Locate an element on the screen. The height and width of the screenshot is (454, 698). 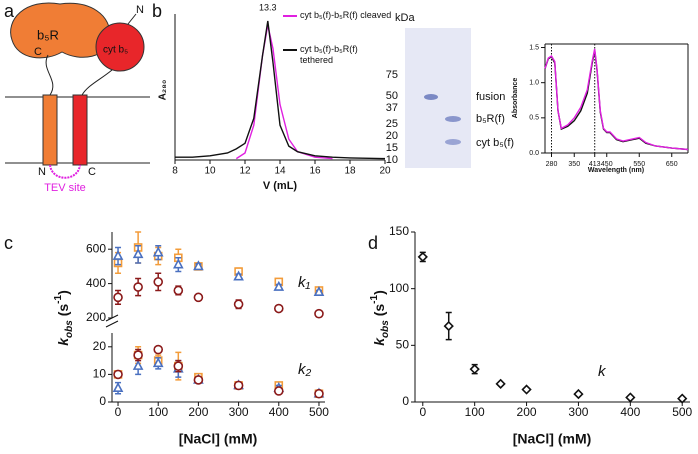
x-tick-label: 18 is located at coordinates (350, 171).